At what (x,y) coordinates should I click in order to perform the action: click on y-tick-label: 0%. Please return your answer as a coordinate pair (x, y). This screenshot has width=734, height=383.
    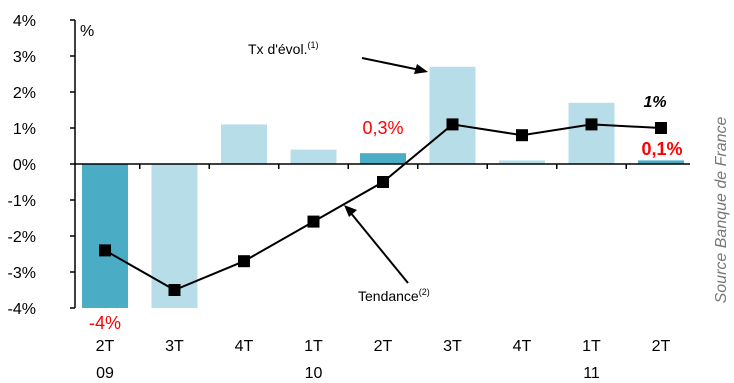
    Looking at the image, I should click on (24, 165).